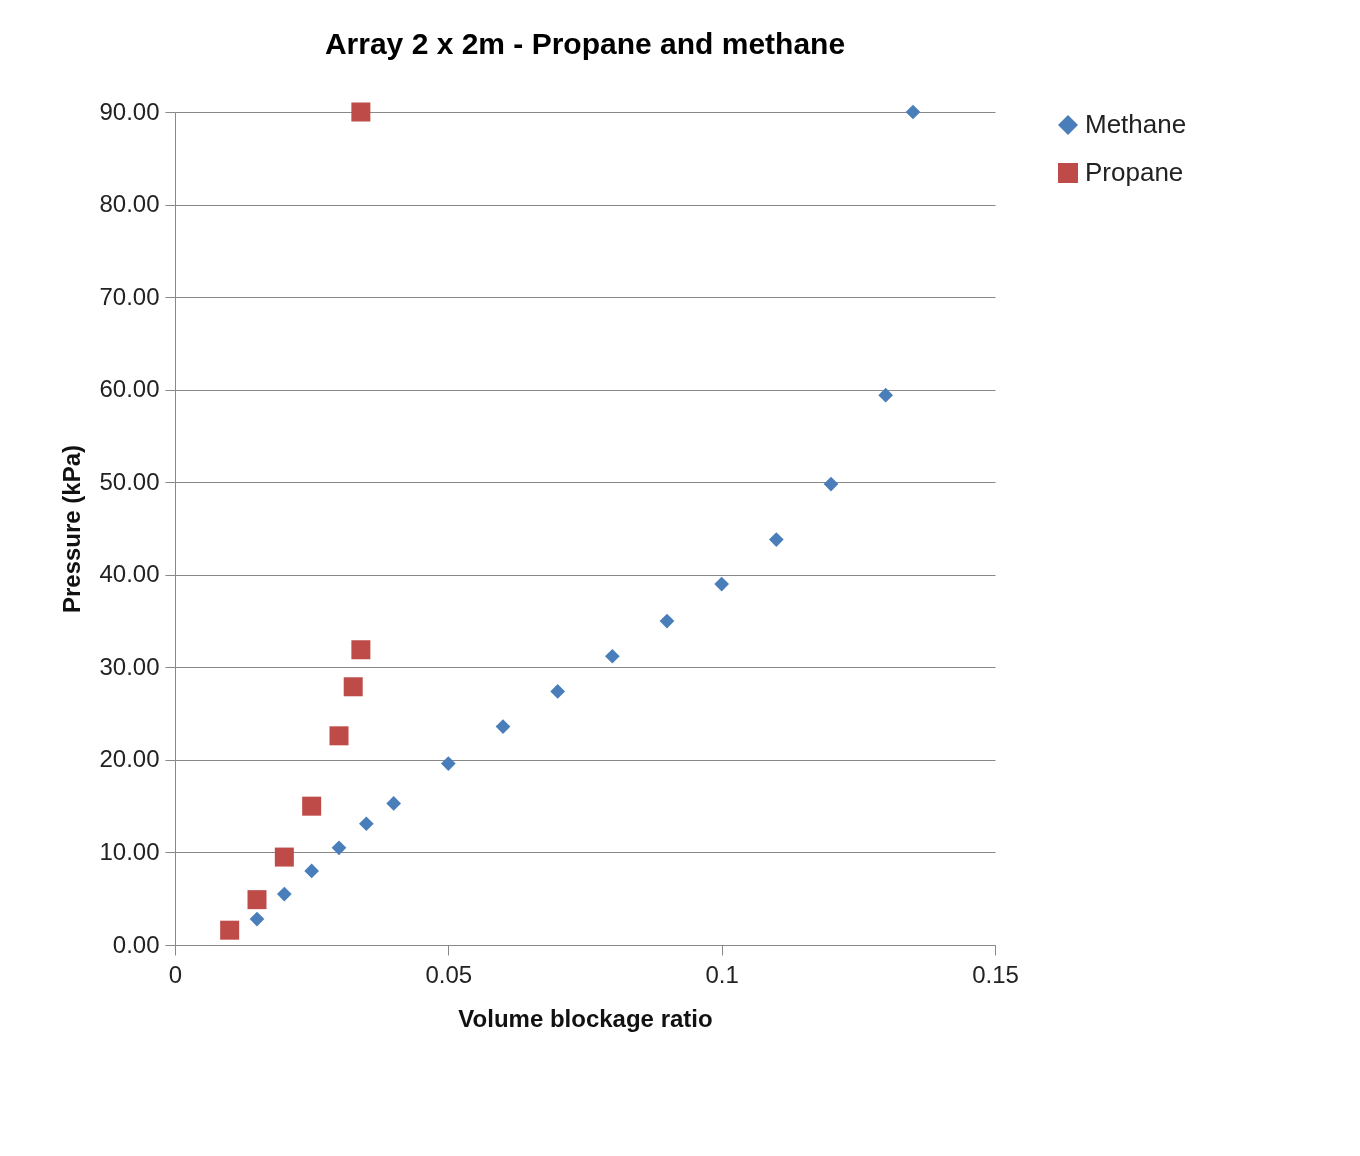  I want to click on x-axis-title: Volume blockage ratio, so click(585, 1018).